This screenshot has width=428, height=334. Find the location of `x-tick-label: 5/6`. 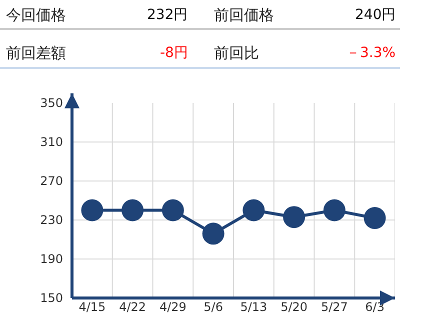

x-tick-label: 5/6 is located at coordinates (213, 307).